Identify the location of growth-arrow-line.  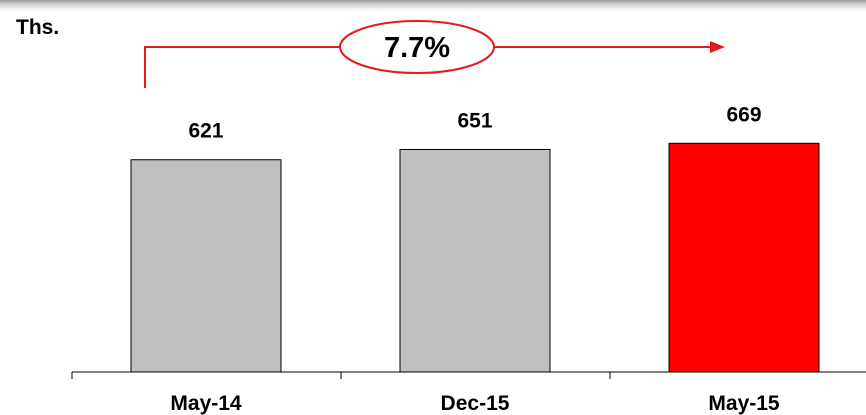
(427, 67).